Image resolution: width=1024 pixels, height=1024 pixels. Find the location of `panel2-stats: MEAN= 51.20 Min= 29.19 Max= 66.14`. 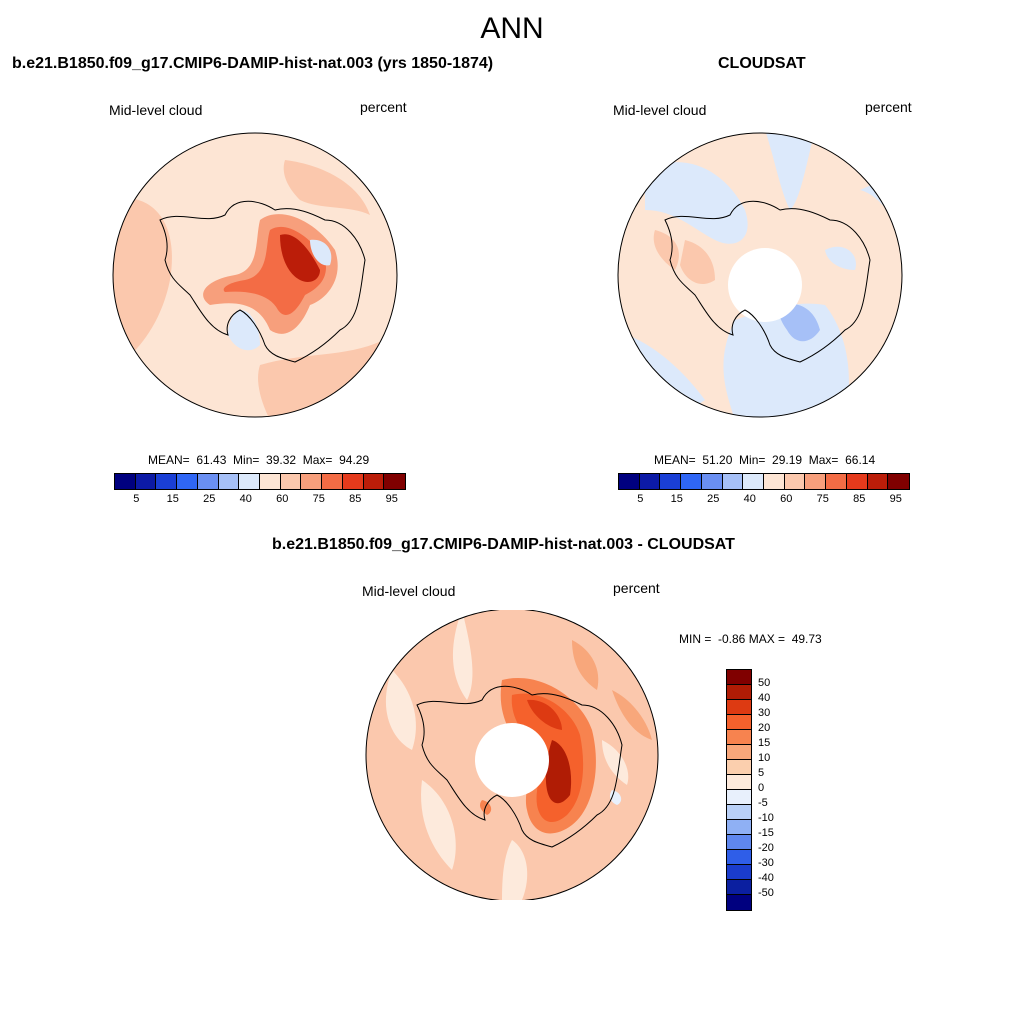

panel2-stats: MEAN= 51.20 Min= 29.19 Max= 66.14 is located at coordinates (765, 460).